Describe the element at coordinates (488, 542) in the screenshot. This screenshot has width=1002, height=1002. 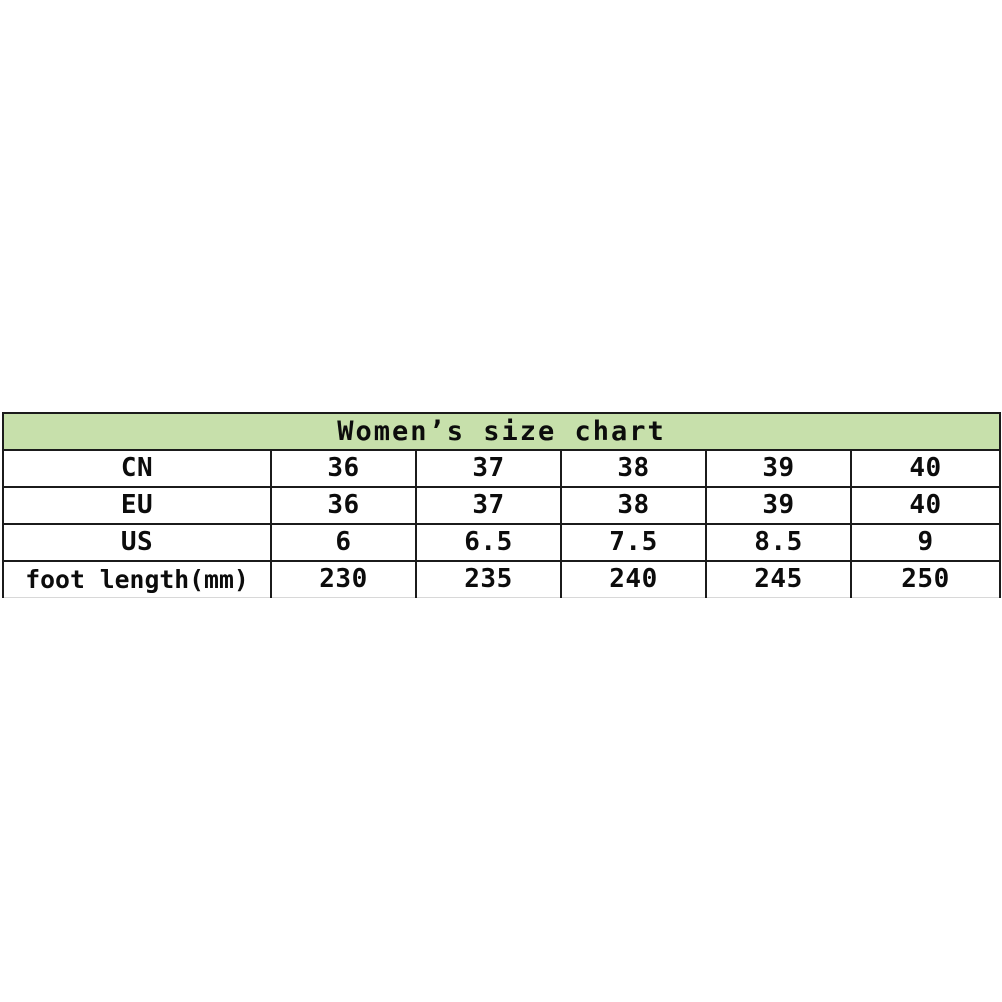
I see `cell-us-2: 6.5` at that location.